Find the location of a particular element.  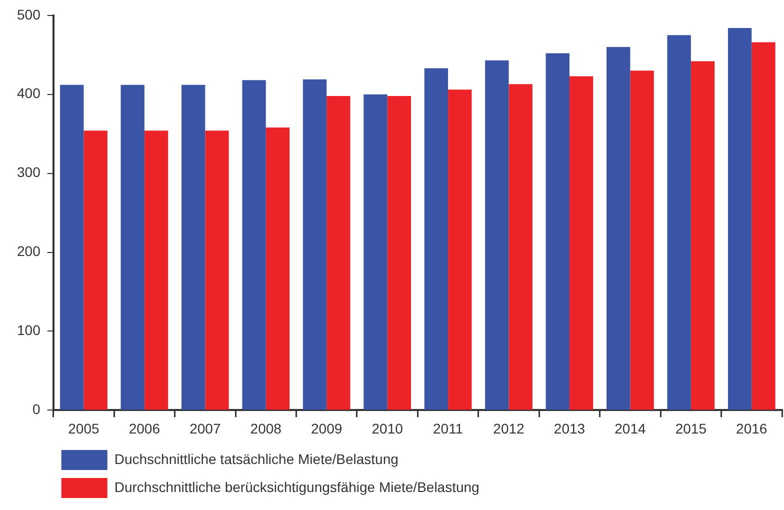

y-tick-label: 100 is located at coordinates (29, 330).